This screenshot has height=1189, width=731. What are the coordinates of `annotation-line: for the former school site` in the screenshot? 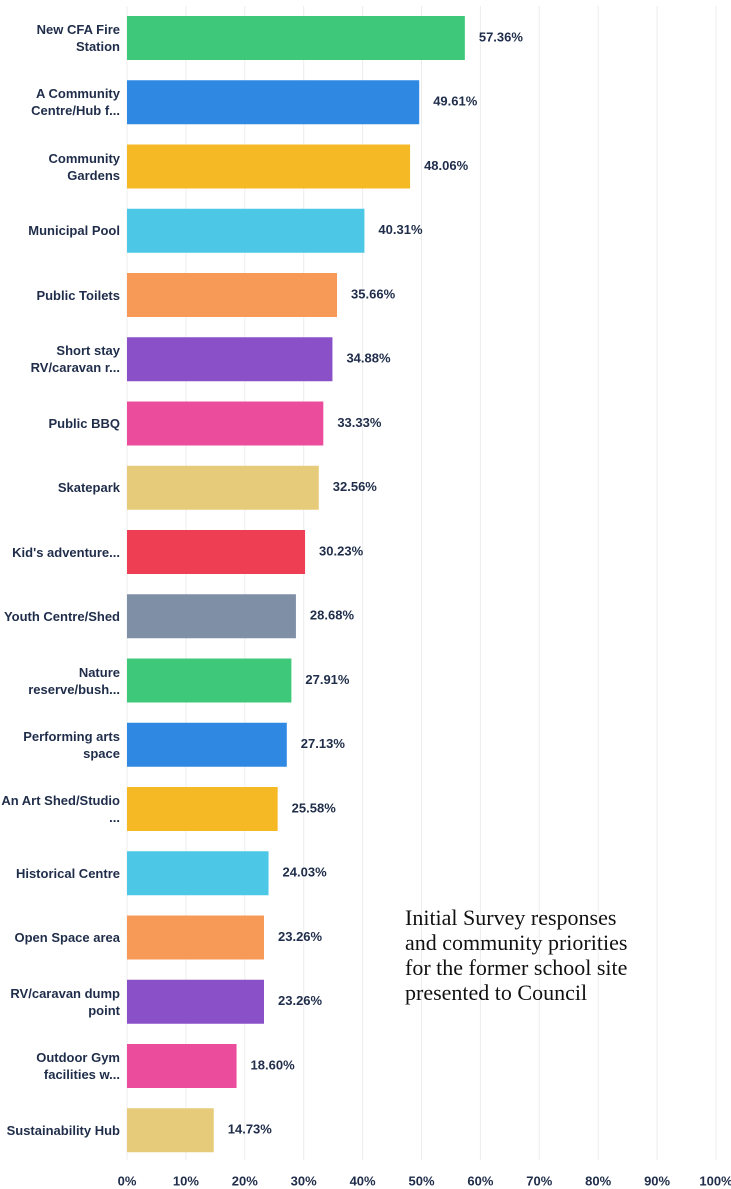 It's located at (516, 967).